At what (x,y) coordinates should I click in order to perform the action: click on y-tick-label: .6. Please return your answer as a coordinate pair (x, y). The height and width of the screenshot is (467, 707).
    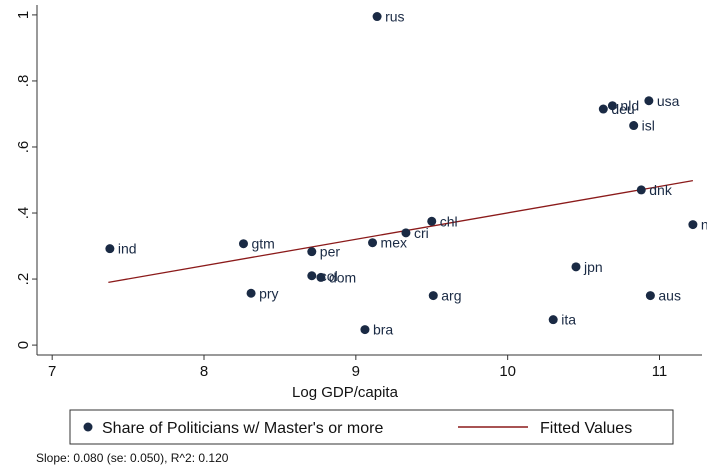
    Looking at the image, I should click on (23, 147).